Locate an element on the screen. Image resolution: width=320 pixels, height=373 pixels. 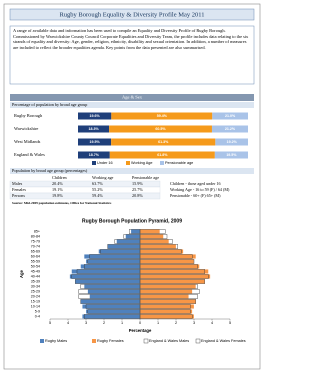
age-label: 15-19 is located at coordinates (35, 301).